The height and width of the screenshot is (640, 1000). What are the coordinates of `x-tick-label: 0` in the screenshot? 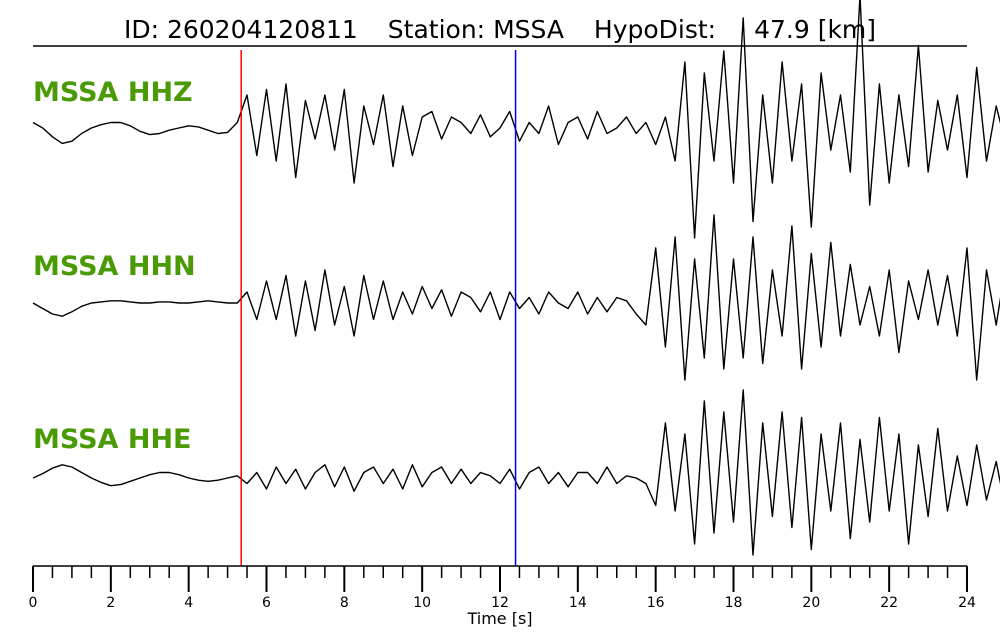 It's located at (33, 603).